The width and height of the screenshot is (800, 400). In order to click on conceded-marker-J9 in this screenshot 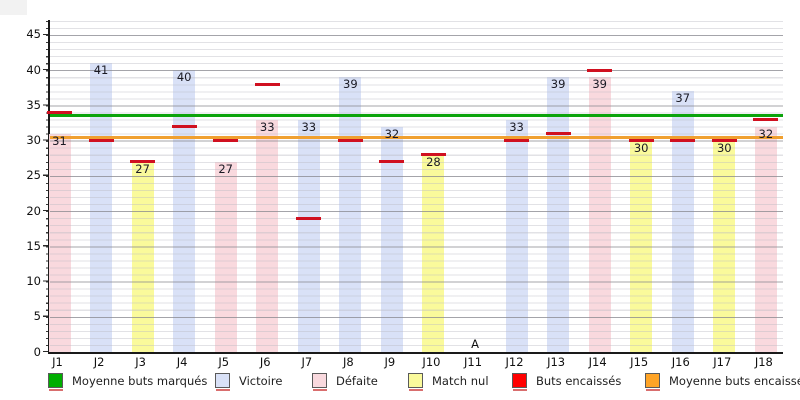, I will do `click(392, 162)`.